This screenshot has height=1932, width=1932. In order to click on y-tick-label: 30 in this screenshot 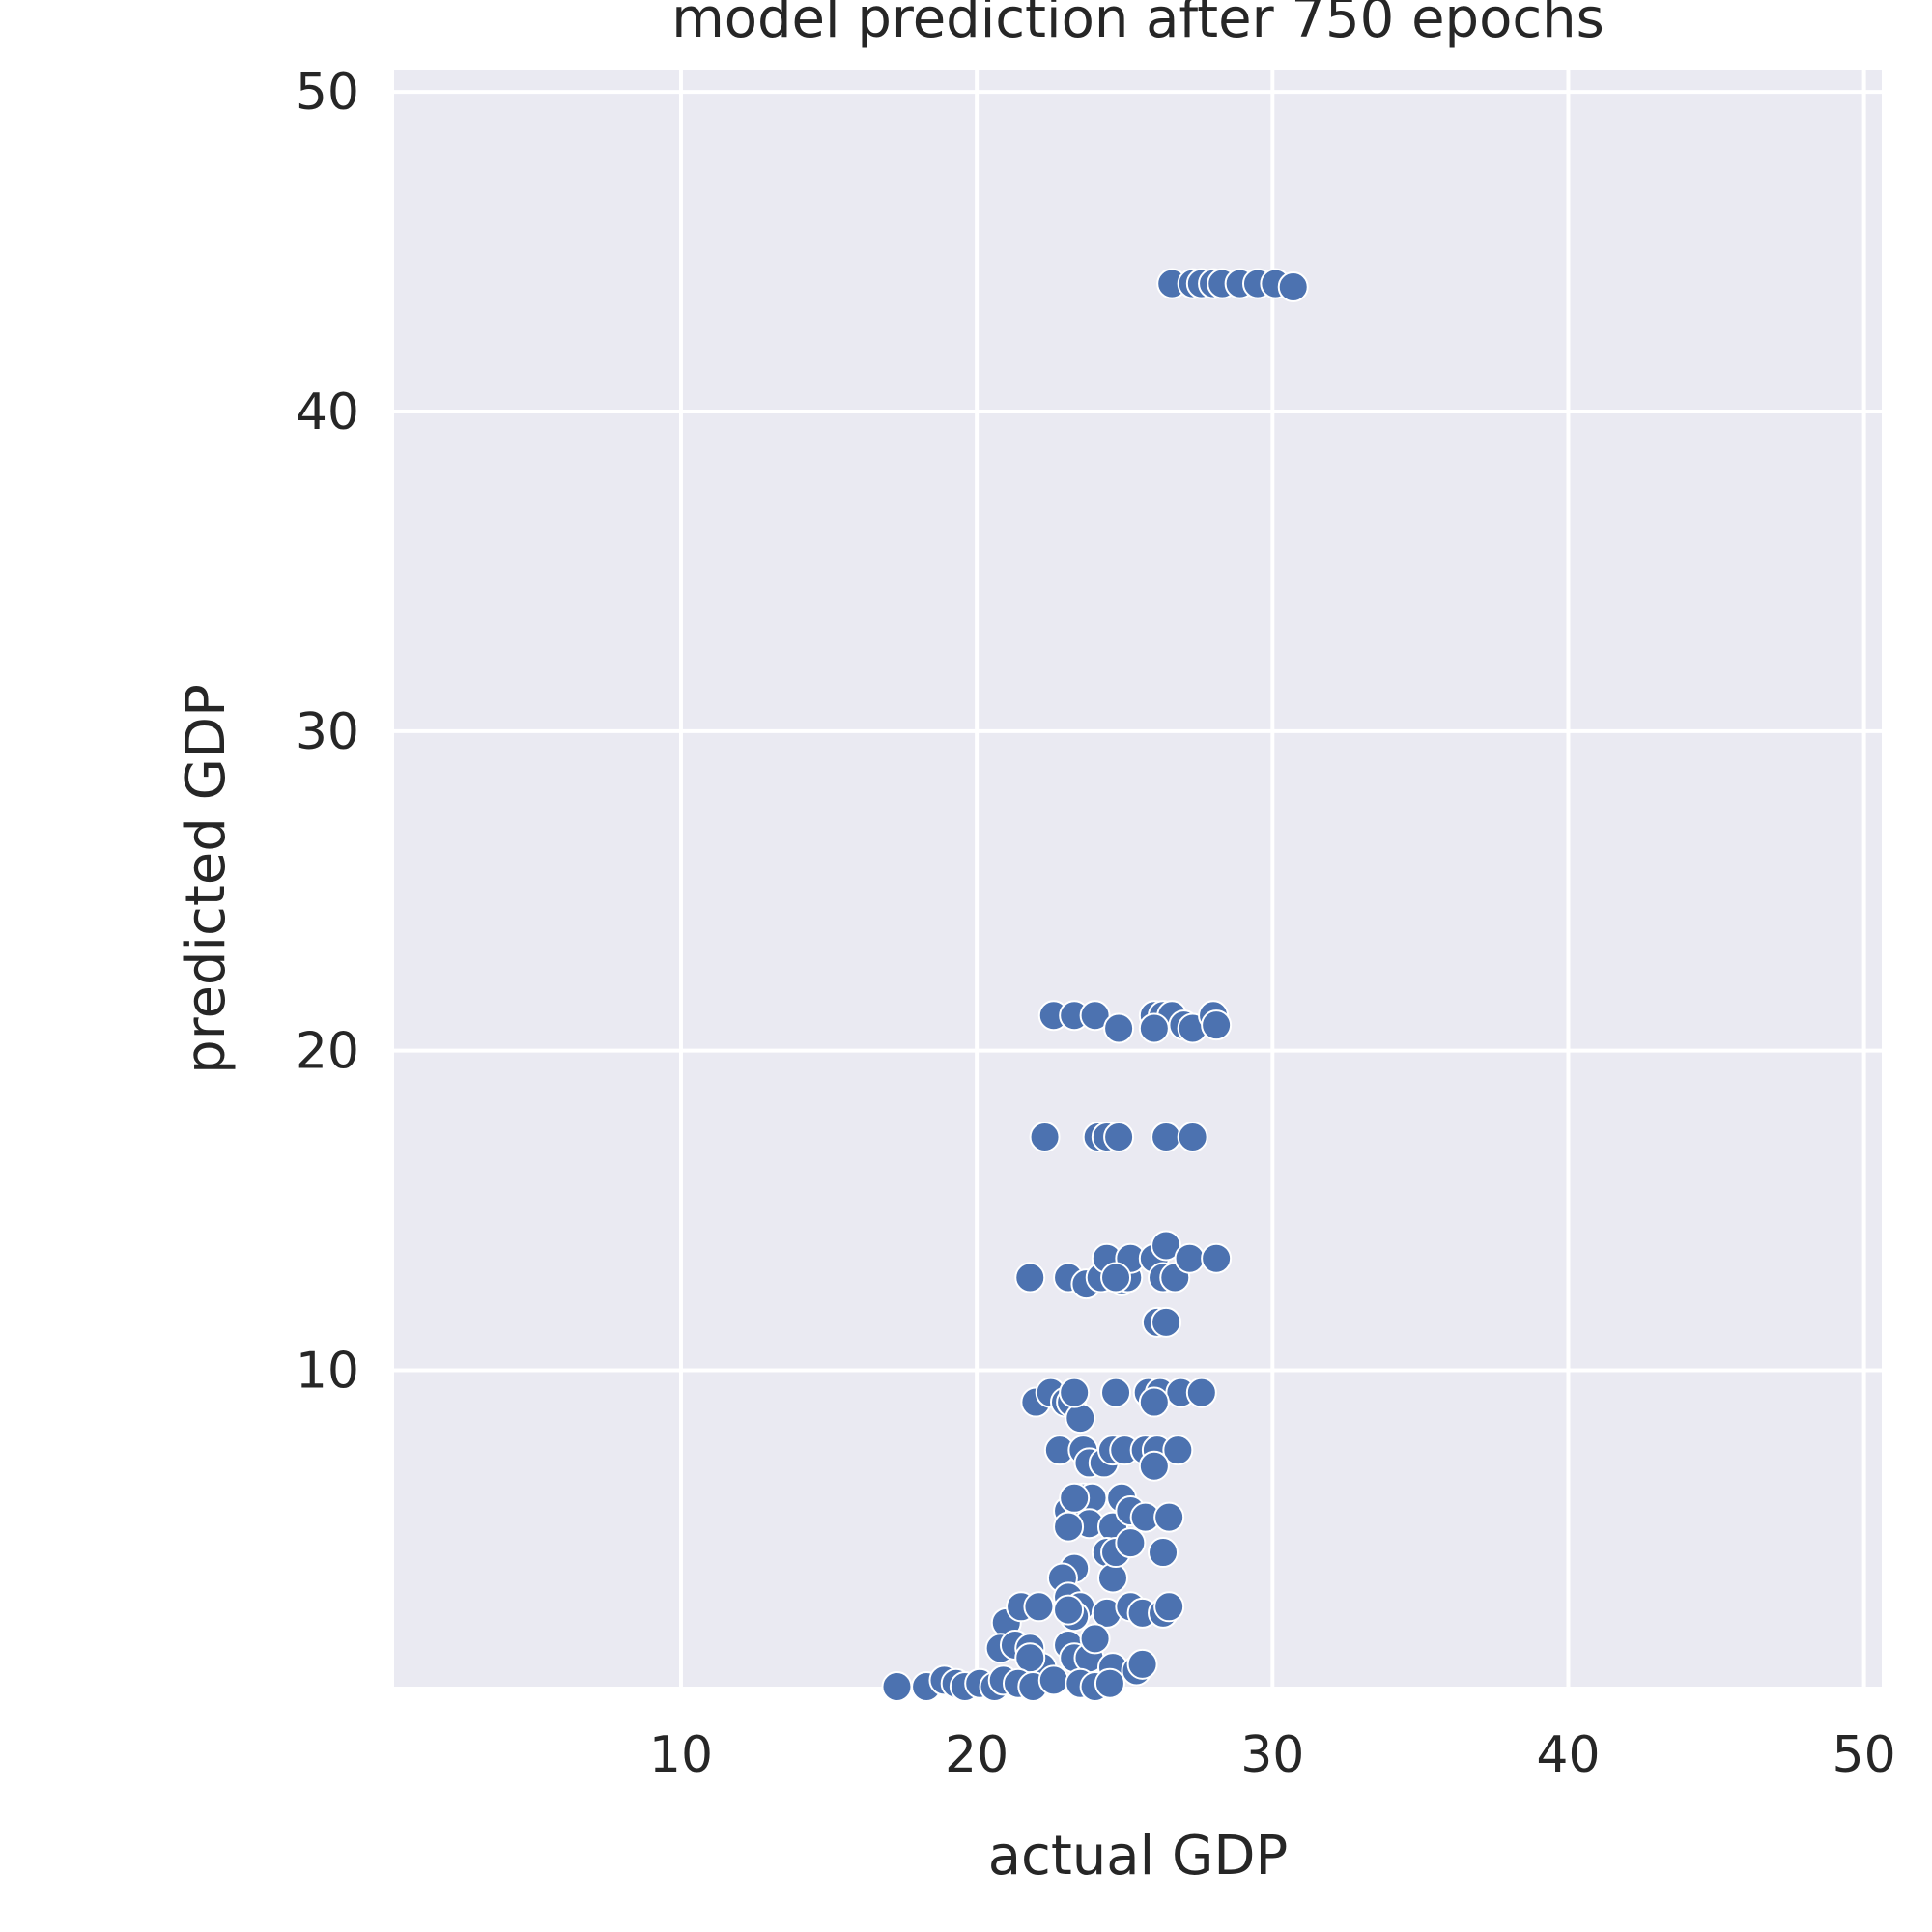, I will do `click(327, 732)`.